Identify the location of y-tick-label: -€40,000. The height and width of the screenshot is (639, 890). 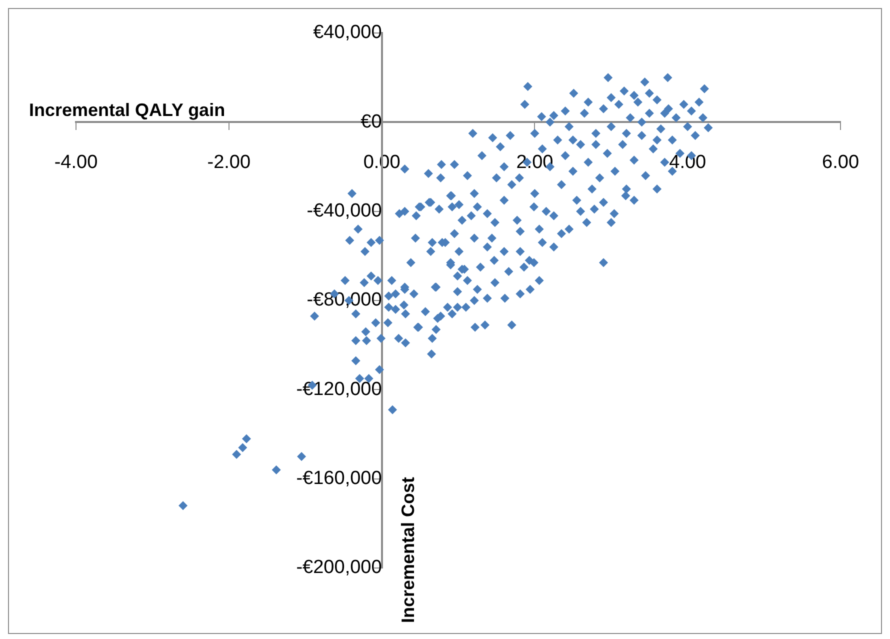
(344, 211).